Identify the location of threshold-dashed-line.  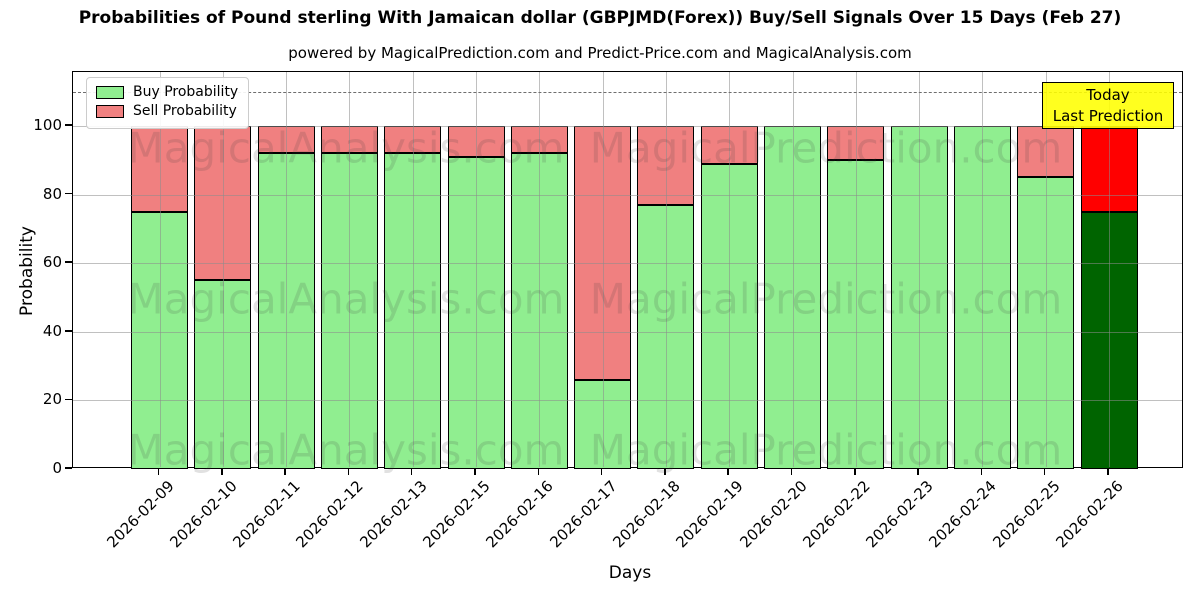
(627, 92).